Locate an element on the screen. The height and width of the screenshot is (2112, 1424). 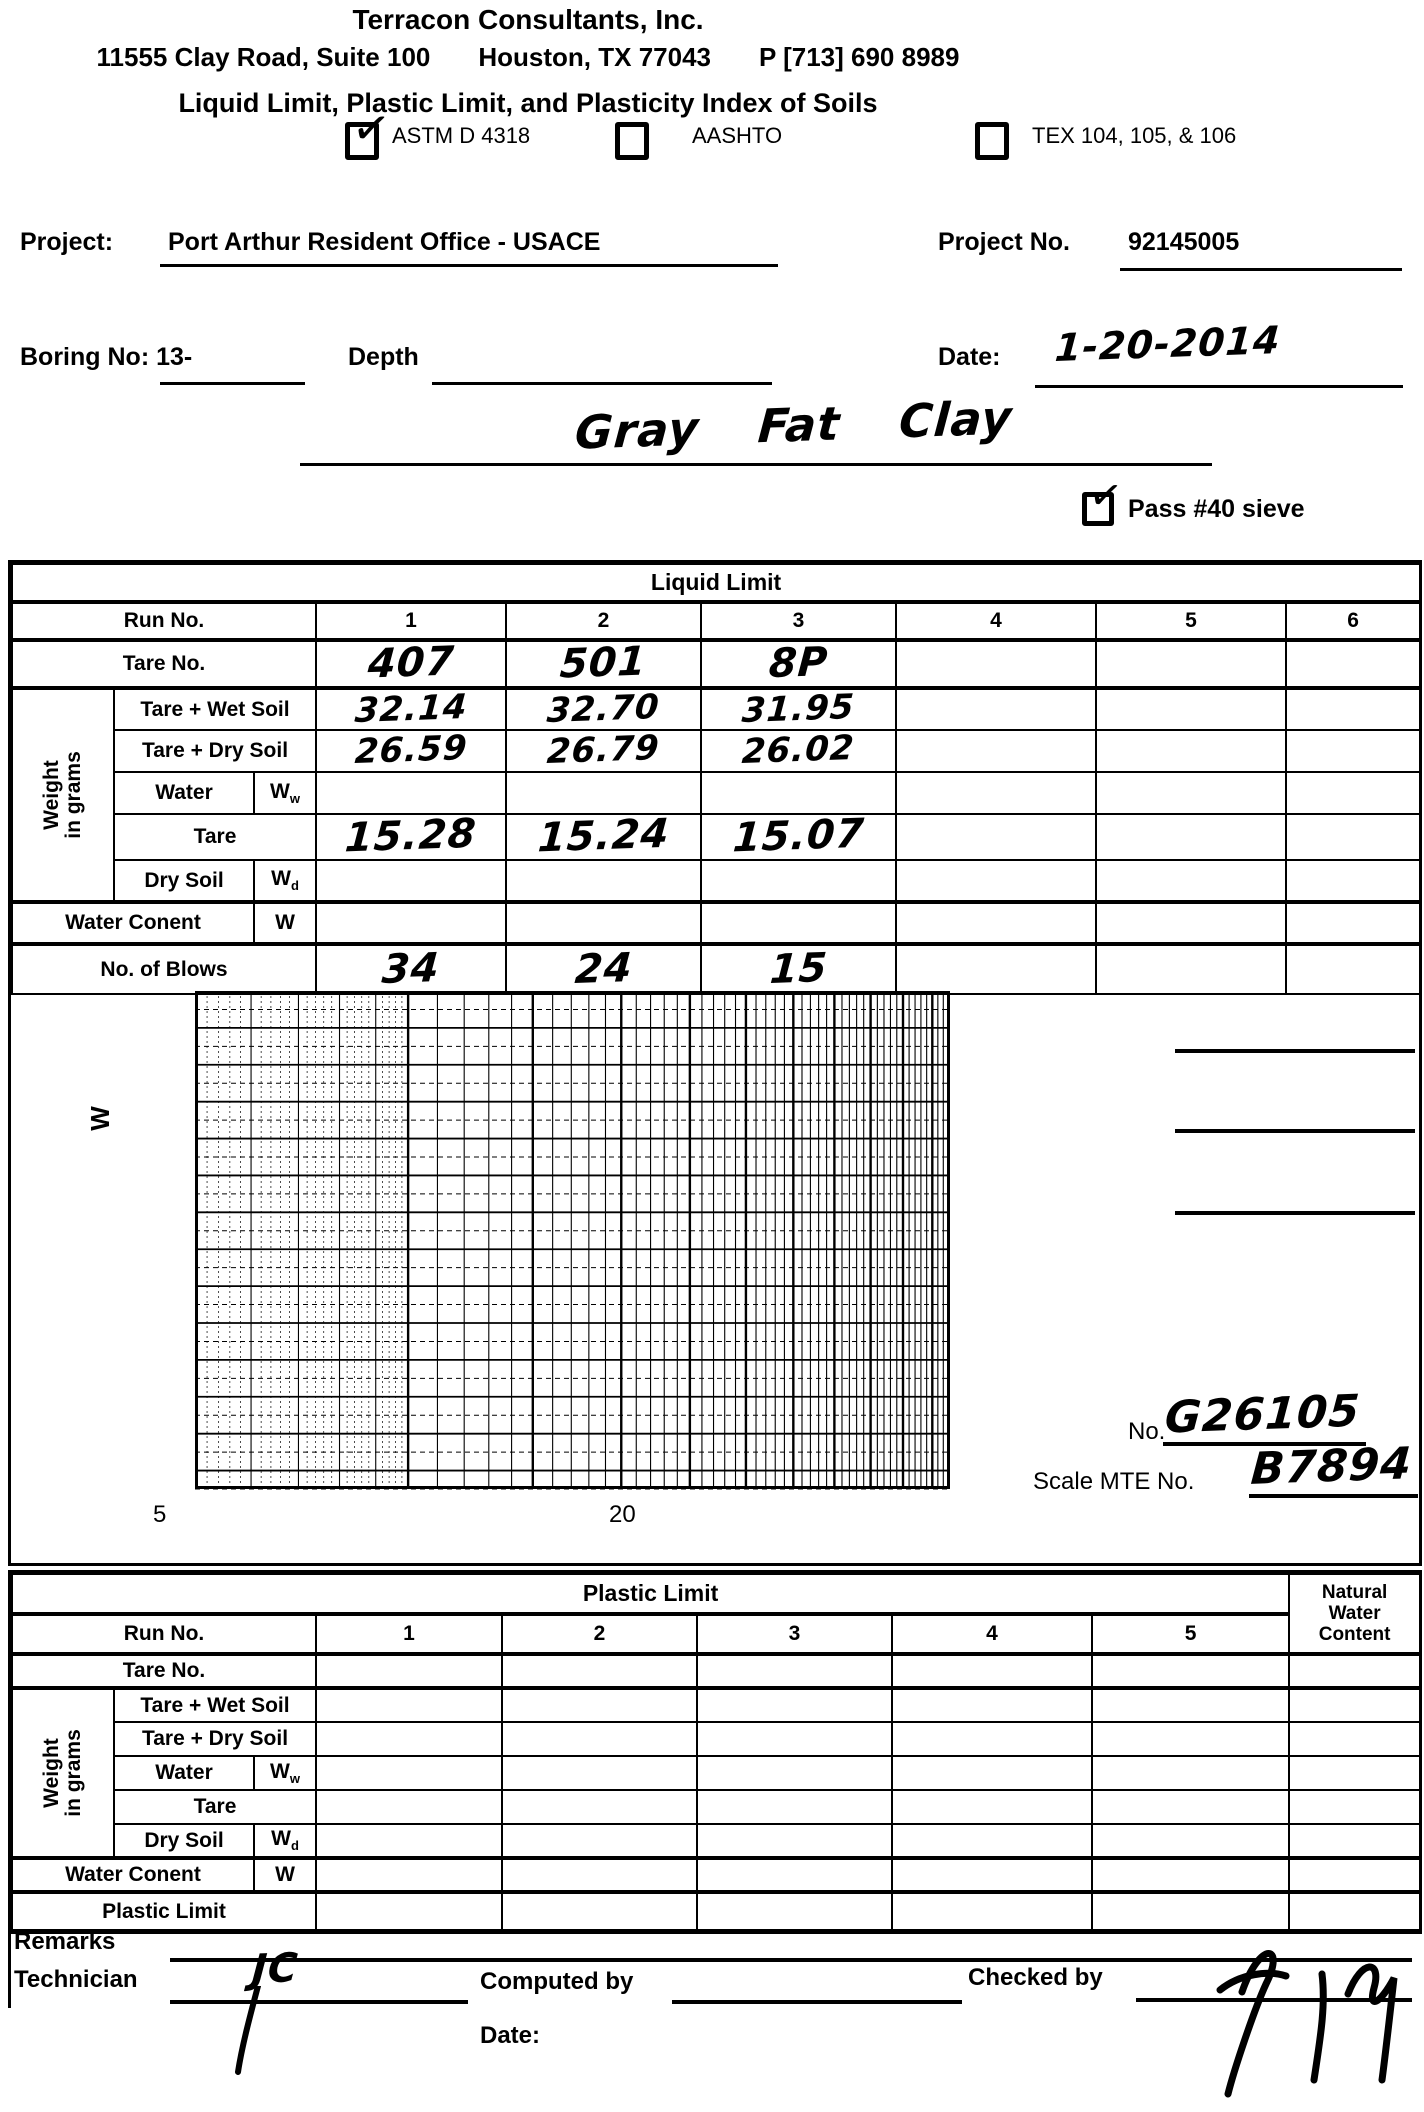
tex-checkbox is located at coordinates (992, 141).